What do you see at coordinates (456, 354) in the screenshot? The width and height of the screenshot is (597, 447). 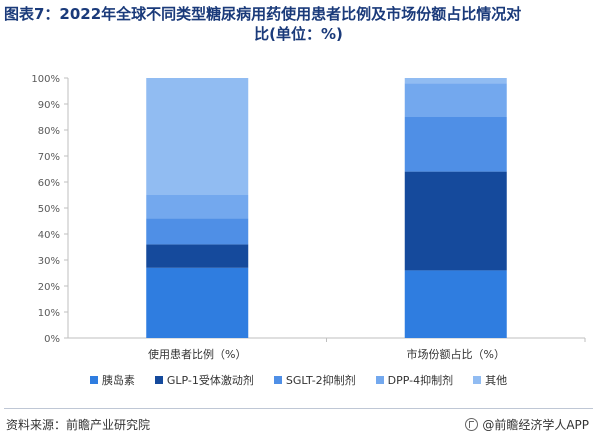 I see `x-tick-label: 市场份额占比（%）` at bounding box center [456, 354].